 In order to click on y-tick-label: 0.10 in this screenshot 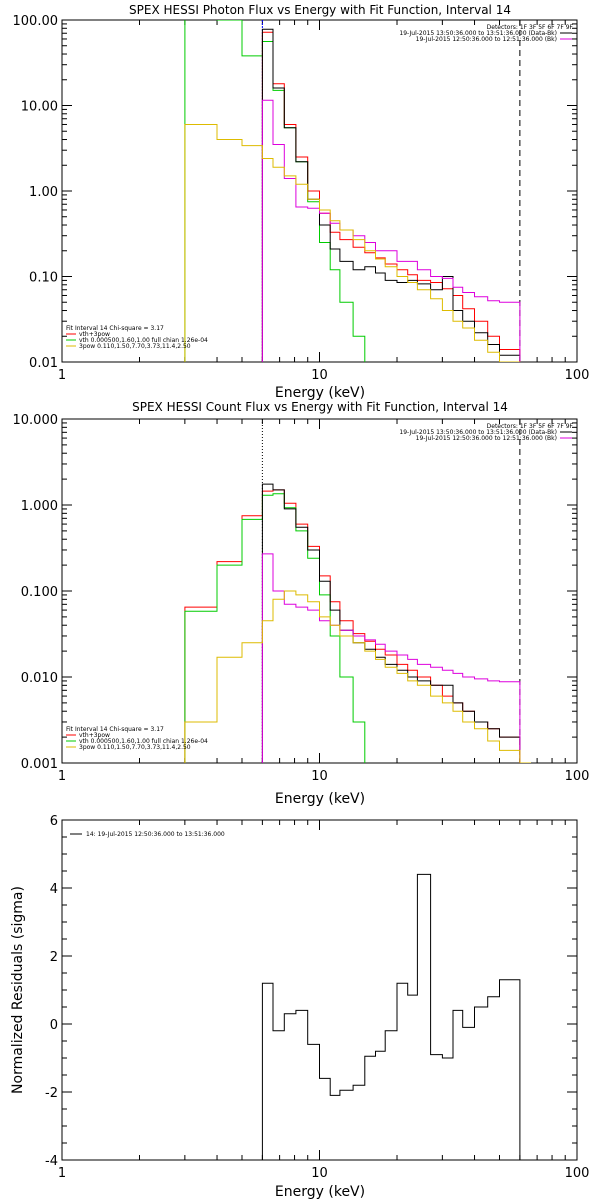, I will do `click(43, 278)`.